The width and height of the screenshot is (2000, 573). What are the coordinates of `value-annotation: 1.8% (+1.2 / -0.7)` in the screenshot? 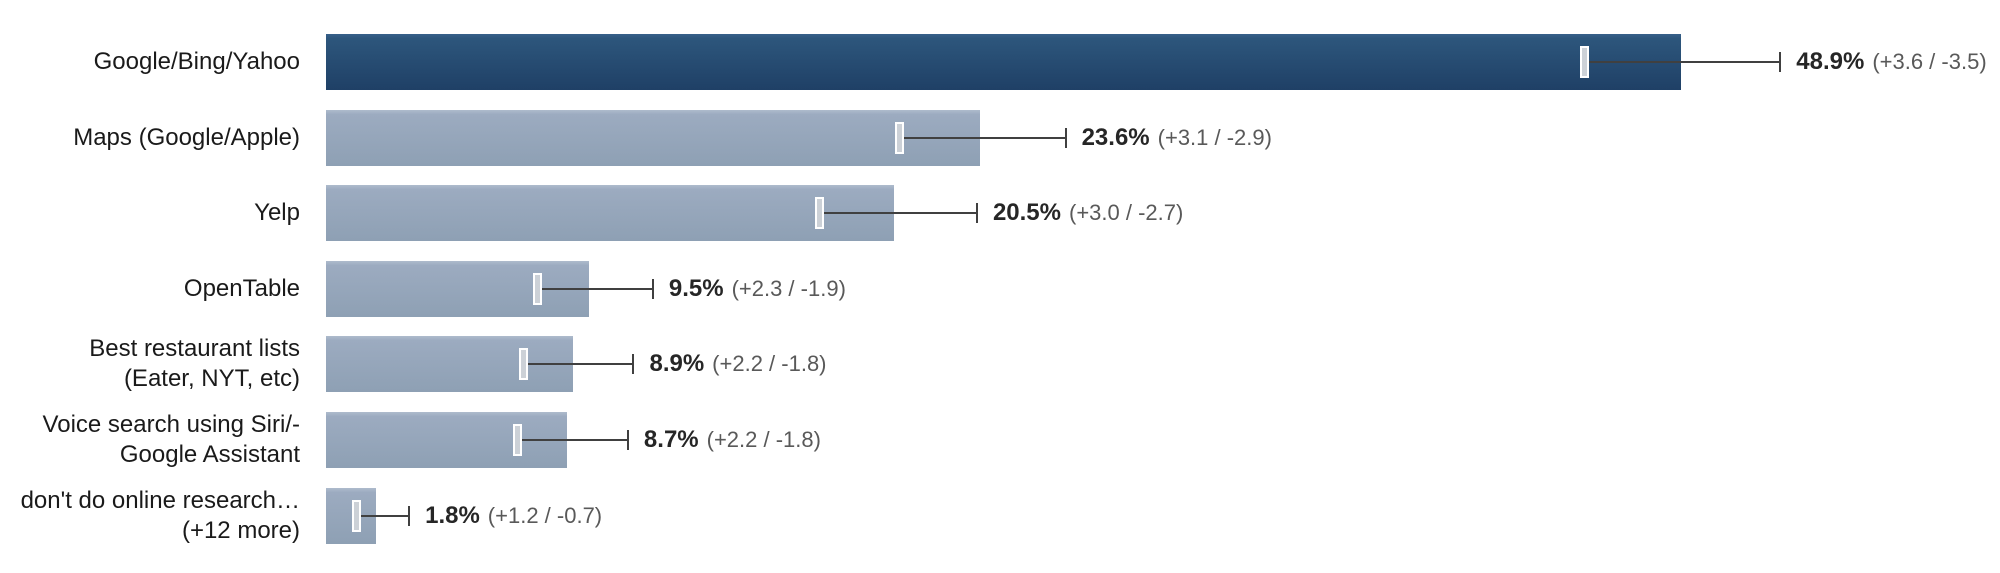 It's located at (513, 516).